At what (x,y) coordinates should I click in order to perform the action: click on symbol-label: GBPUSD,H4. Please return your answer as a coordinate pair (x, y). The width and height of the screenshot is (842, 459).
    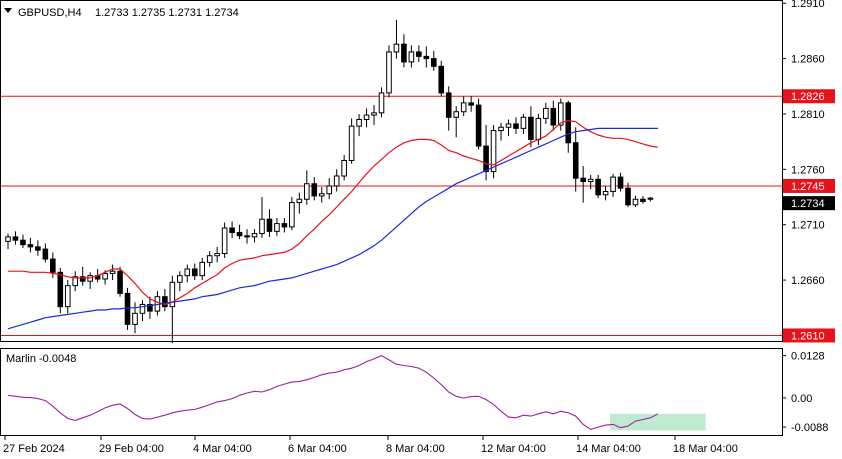
    Looking at the image, I should click on (50, 13).